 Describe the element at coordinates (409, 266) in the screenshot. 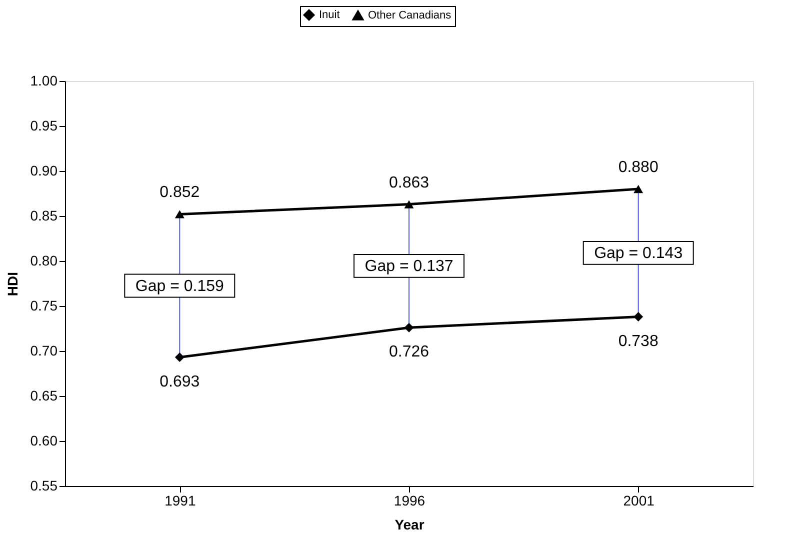

I see `annotation: Gap = 0.137` at that location.